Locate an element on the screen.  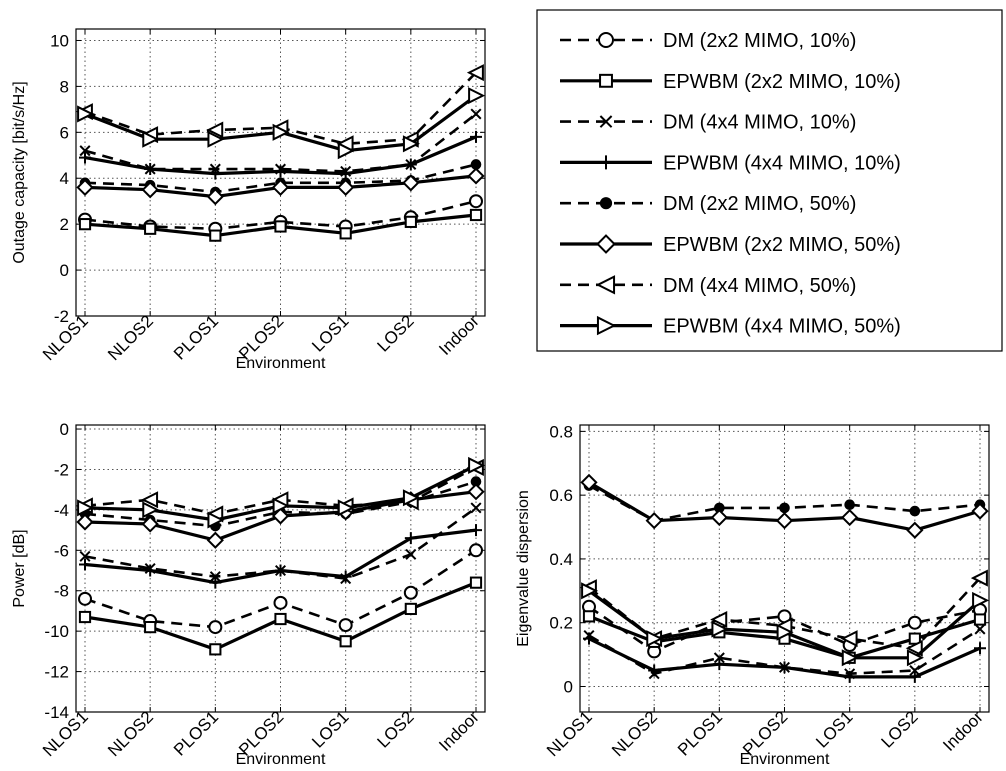
legend-label: EPWBM (2x2 MIMO, 50%) is located at coordinates (782, 245).